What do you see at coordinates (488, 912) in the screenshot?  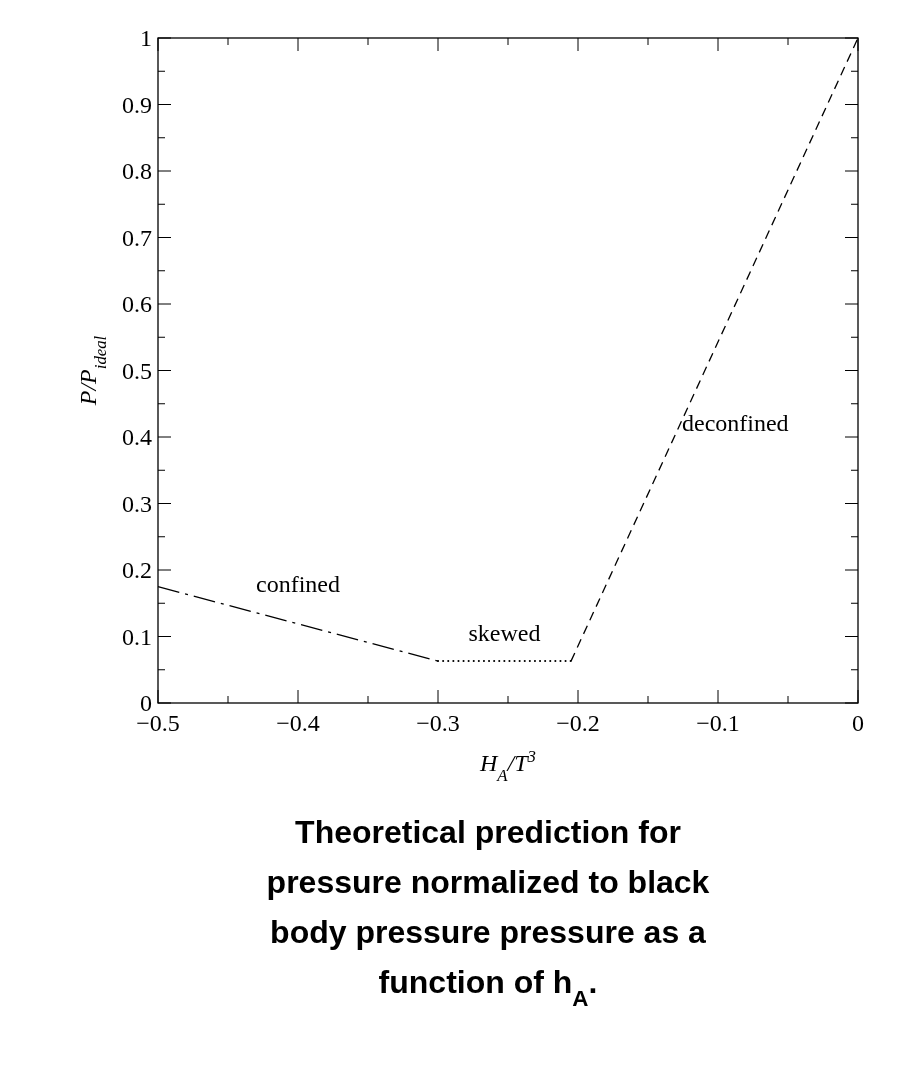 I see `text: Theoretical prediction for pressure normalized to black body pressure pressure as a function of h$_{A}$.` at bounding box center [488, 912].